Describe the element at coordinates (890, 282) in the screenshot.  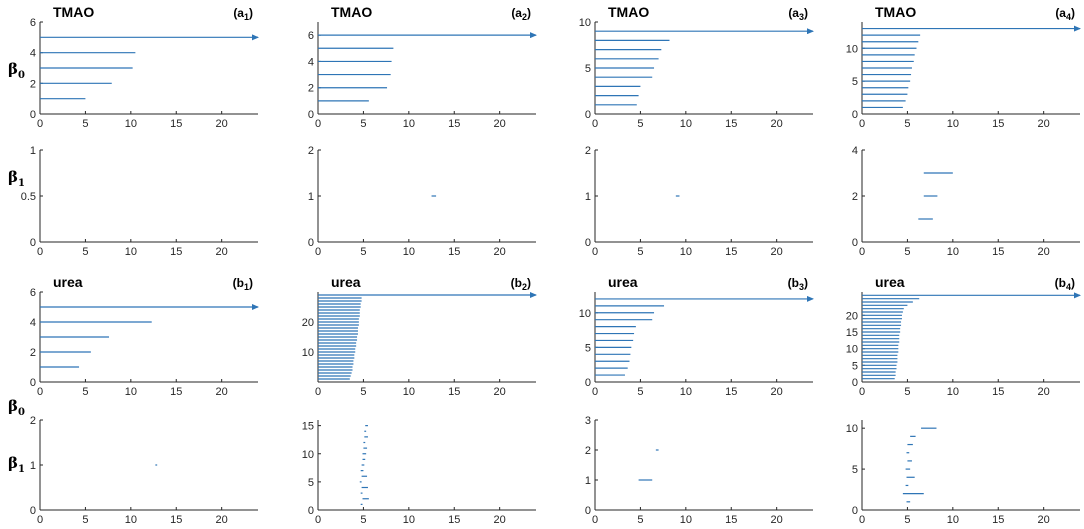
I see `panel-title: urea` at that location.